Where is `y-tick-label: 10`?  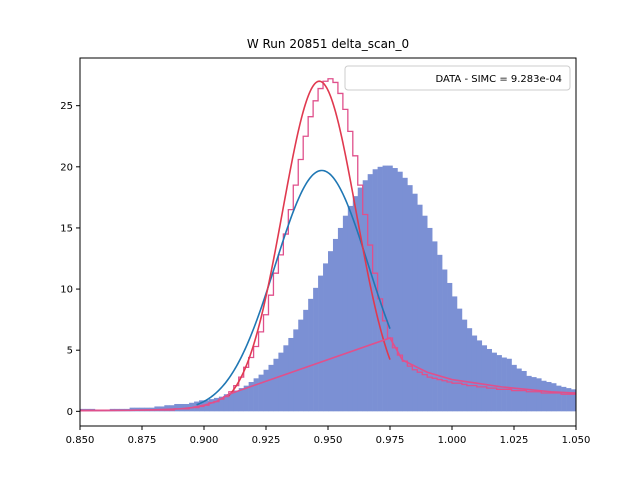
y-tick-label: 10 is located at coordinates (66, 290).